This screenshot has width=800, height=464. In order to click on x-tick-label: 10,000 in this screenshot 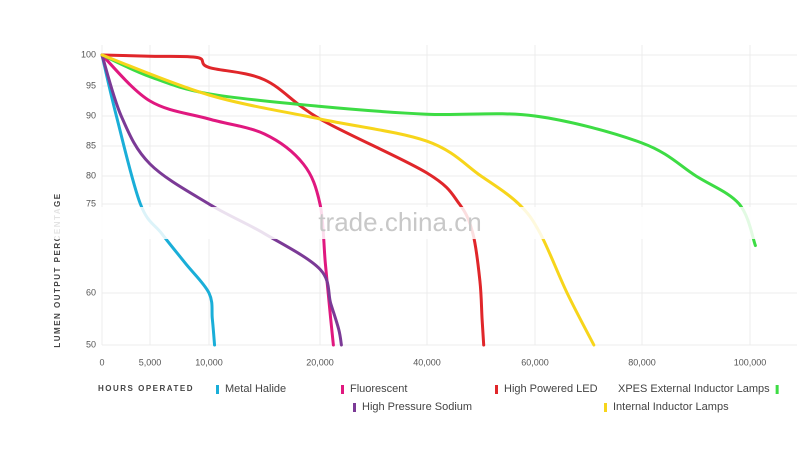, I will do `click(209, 362)`.